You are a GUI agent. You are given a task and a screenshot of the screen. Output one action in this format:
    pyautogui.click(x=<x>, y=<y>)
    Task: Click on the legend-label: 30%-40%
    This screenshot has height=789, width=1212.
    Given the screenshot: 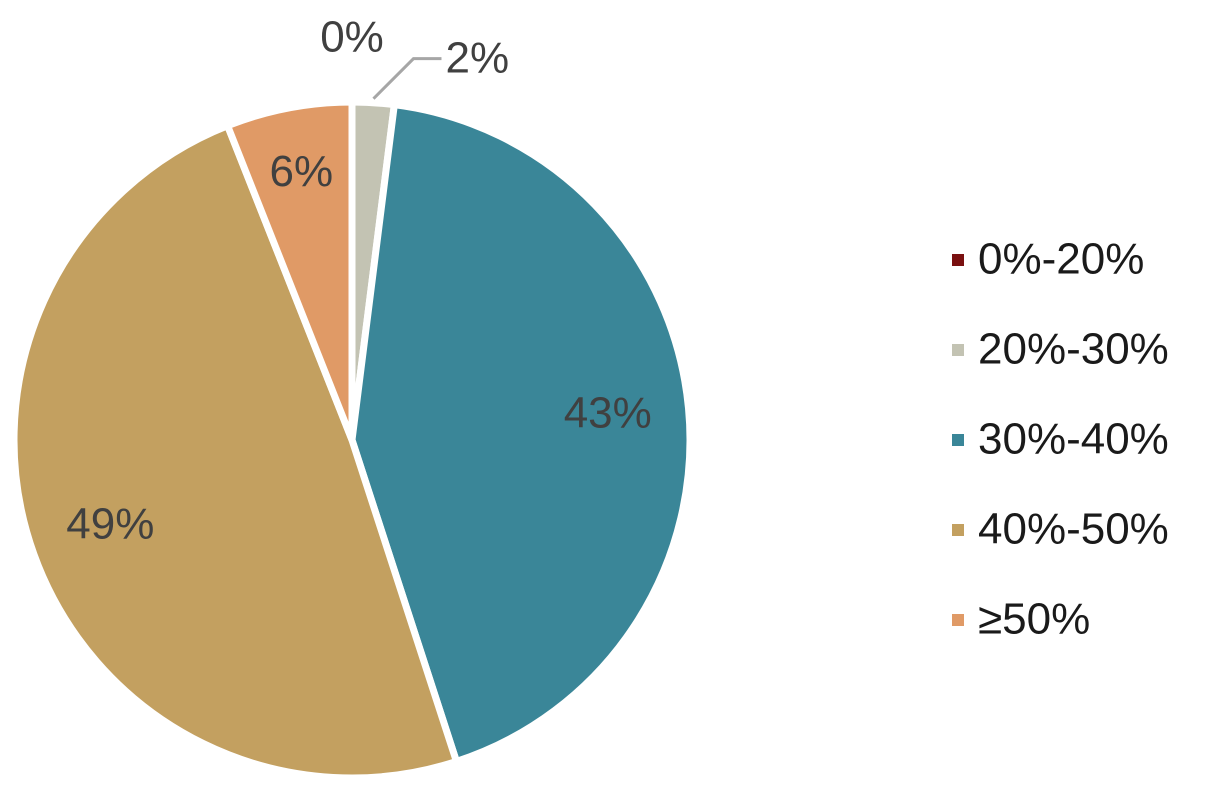 What is the action you would take?
    pyautogui.click(x=1073, y=439)
    